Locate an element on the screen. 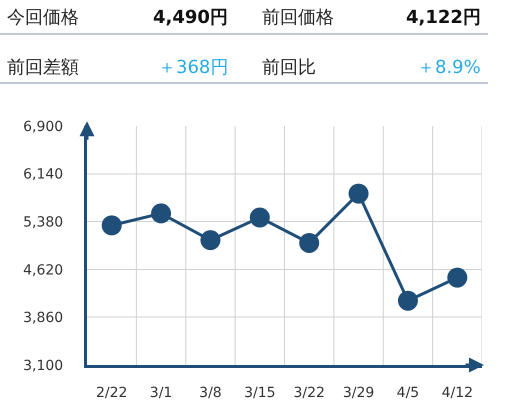 This screenshot has height=412, width=528. text: 前回価格 is located at coordinates (298, 17).